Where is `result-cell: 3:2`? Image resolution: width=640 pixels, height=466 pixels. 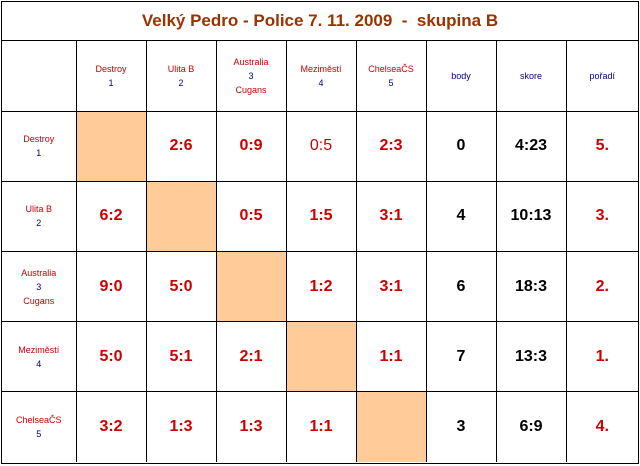
result-cell: 3:2 is located at coordinates (111, 426).